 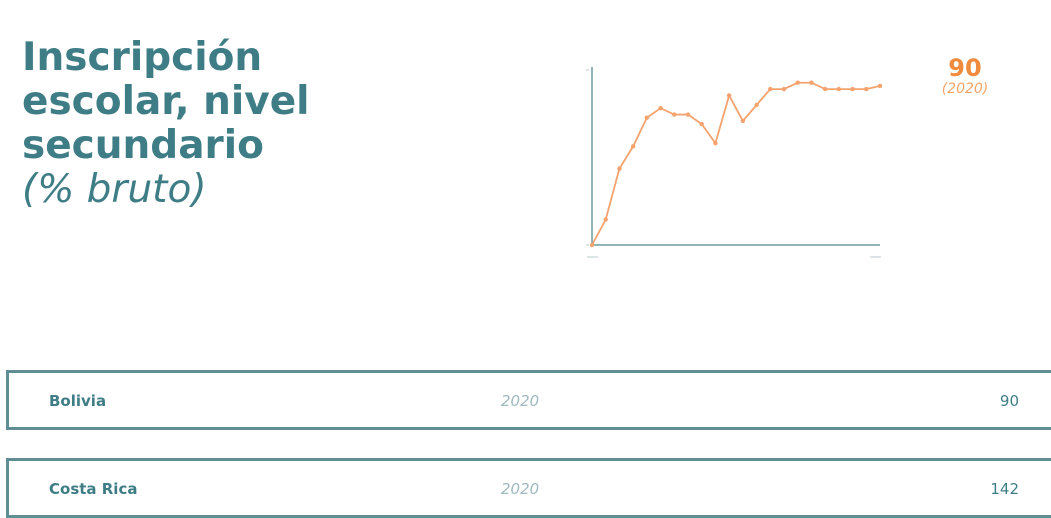 I want to click on title-line-3: secundario, so click(x=143, y=145).